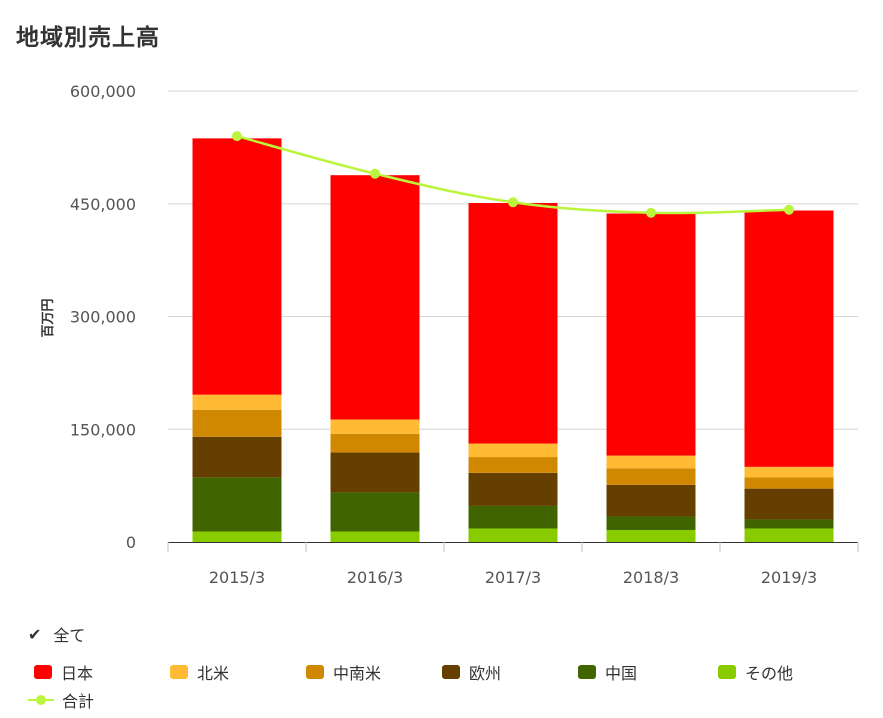 The image size is (883, 718). I want to click on legend-row-1: 日本 北米 中南米 欧州 中国 その他, so click(454, 672).